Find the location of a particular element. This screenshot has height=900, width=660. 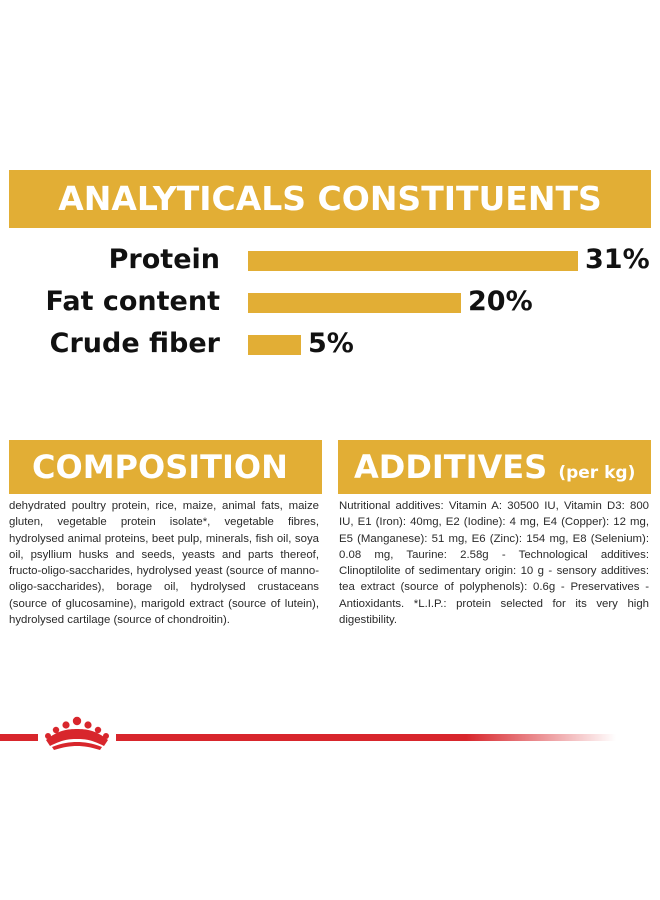

composition-banner: COMPOSITION is located at coordinates (165, 467).